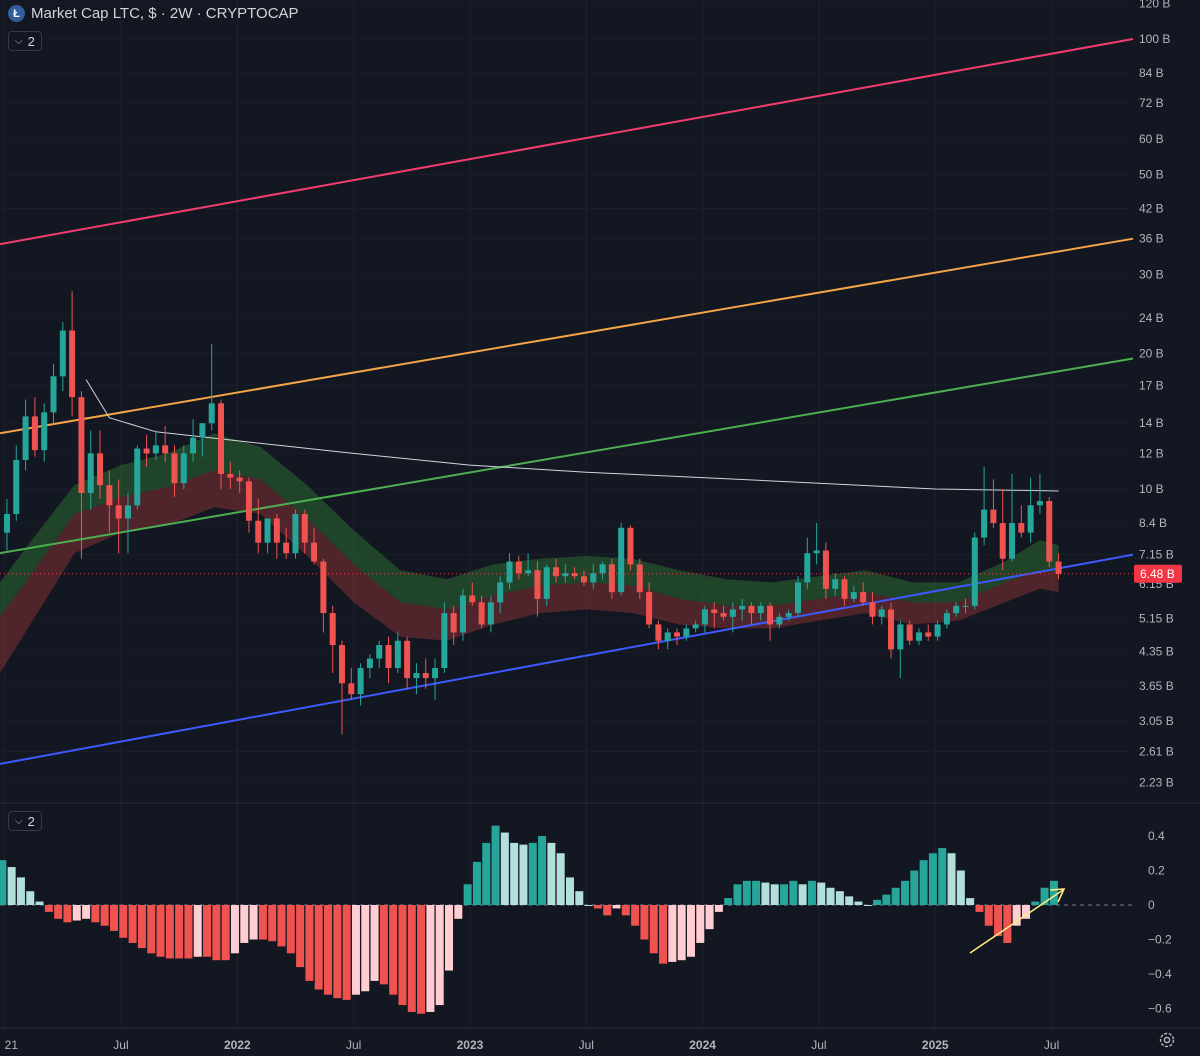 The image size is (1200, 1056). What do you see at coordinates (1156, 555) in the screenshot?
I see `price-tick-label: 7.15 B` at bounding box center [1156, 555].